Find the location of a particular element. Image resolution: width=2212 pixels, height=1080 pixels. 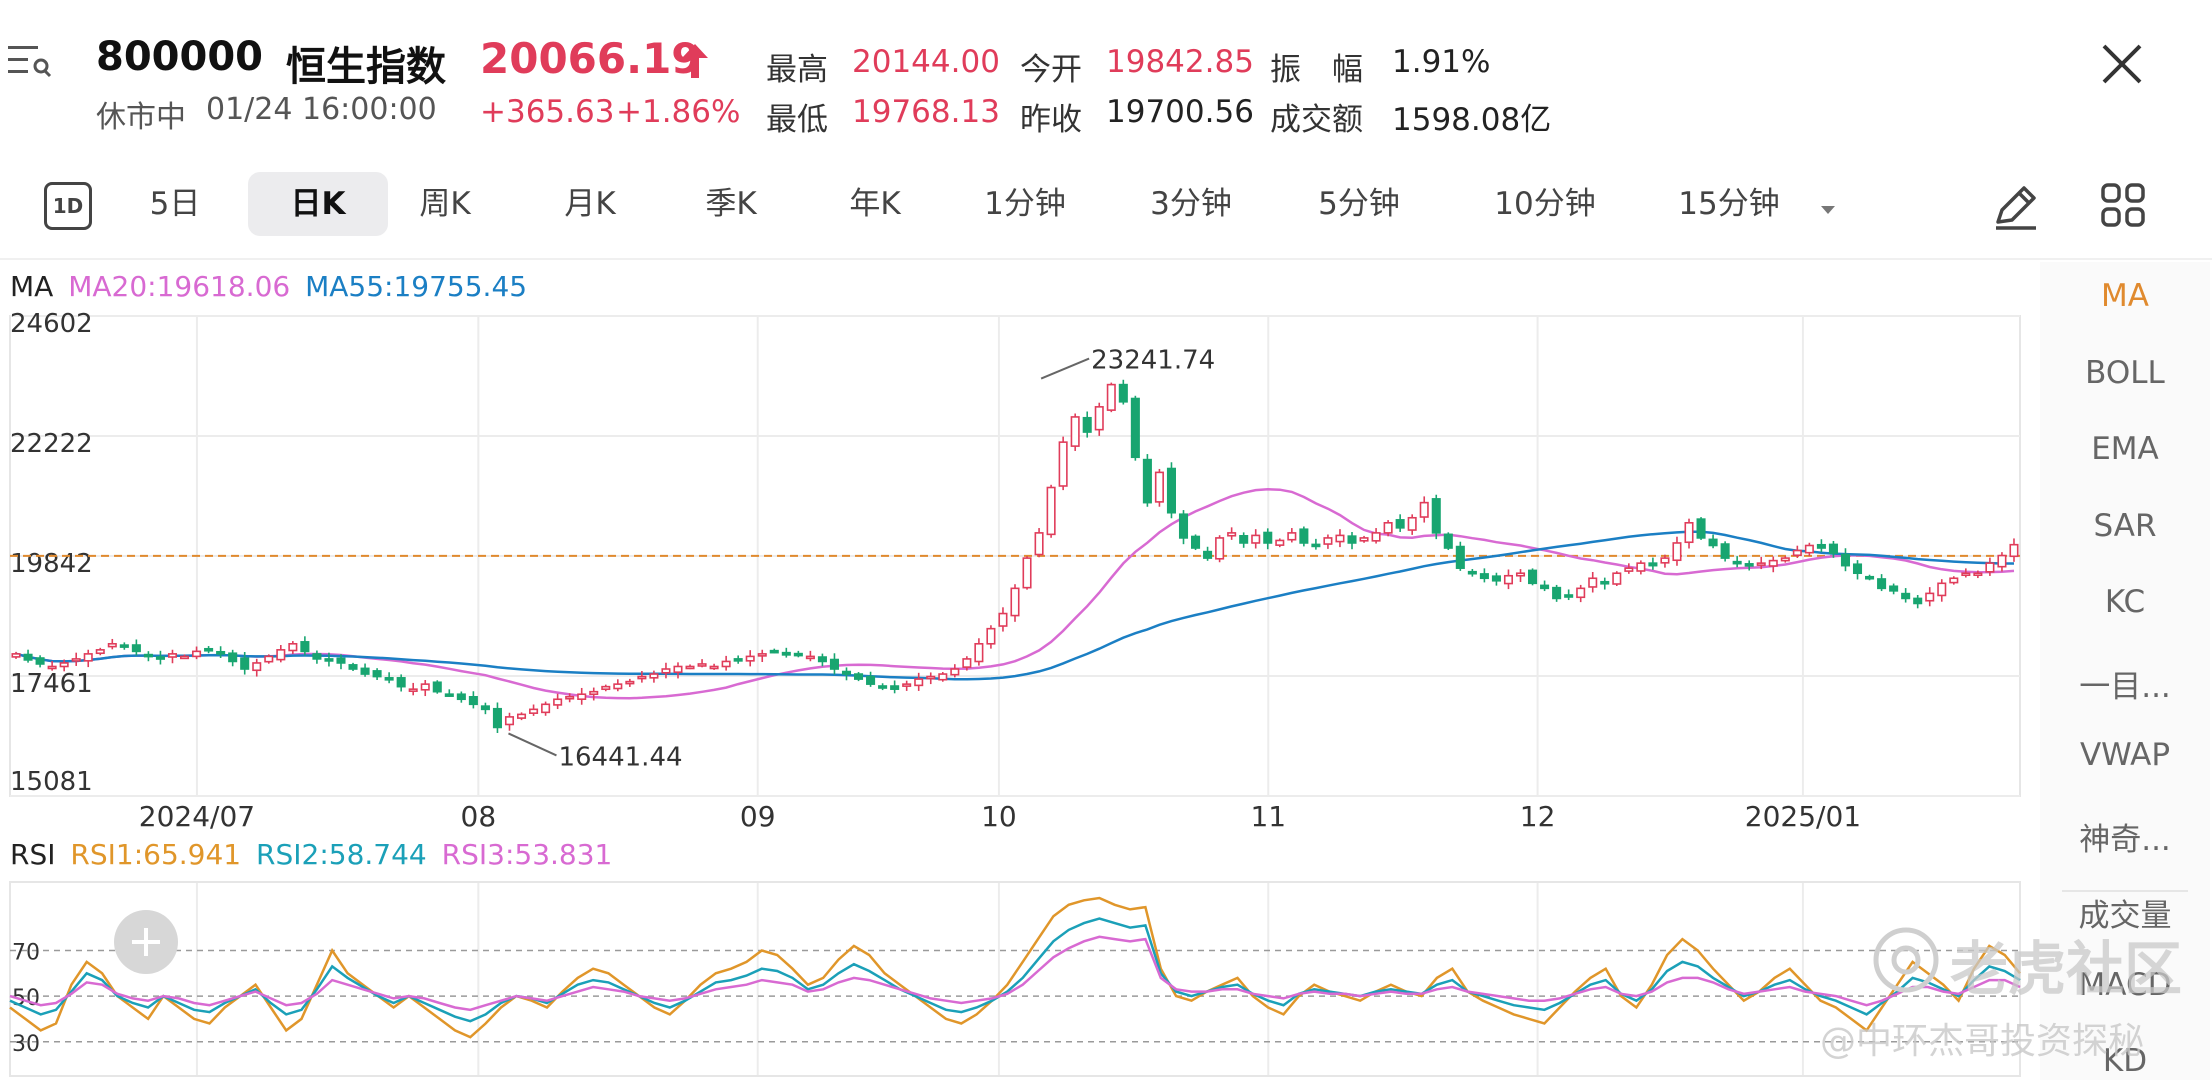

indicator-item: KD is located at coordinates (2125, 1061).